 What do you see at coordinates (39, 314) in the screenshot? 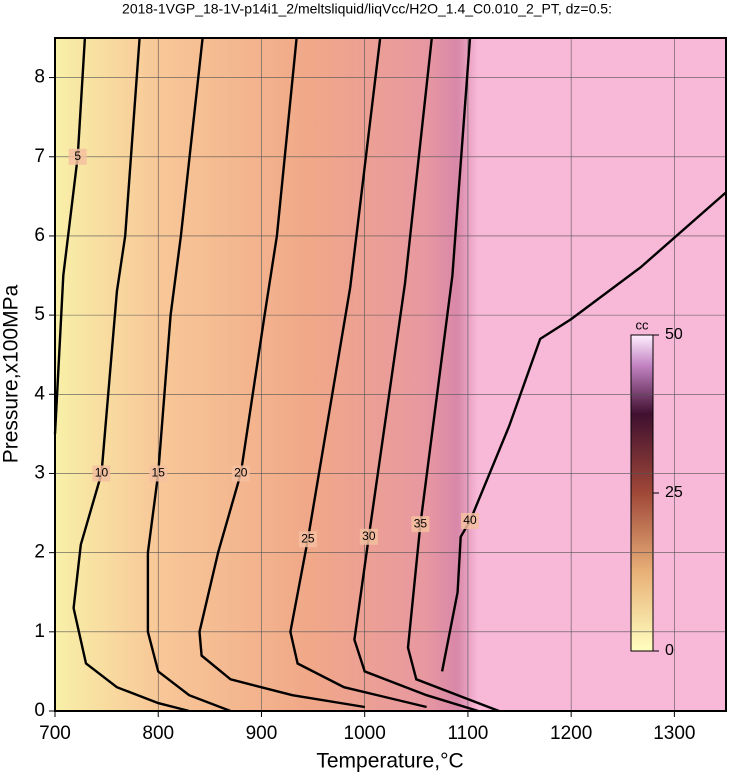
I see `y-tick-label: 5` at bounding box center [39, 314].